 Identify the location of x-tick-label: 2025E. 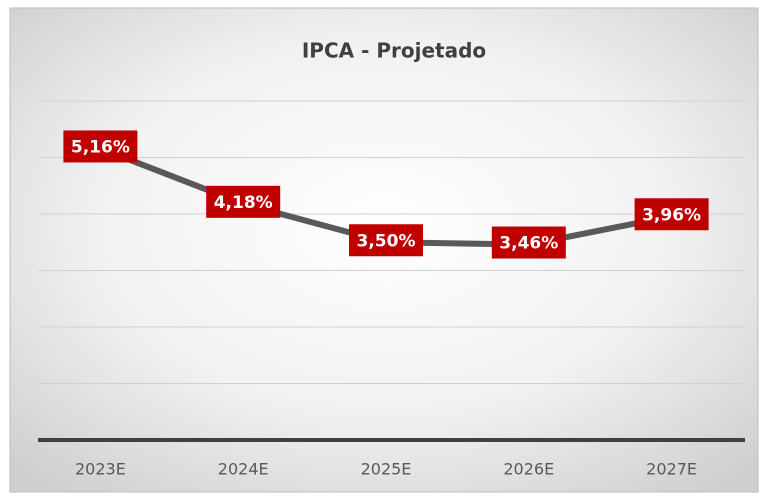
(386, 469).